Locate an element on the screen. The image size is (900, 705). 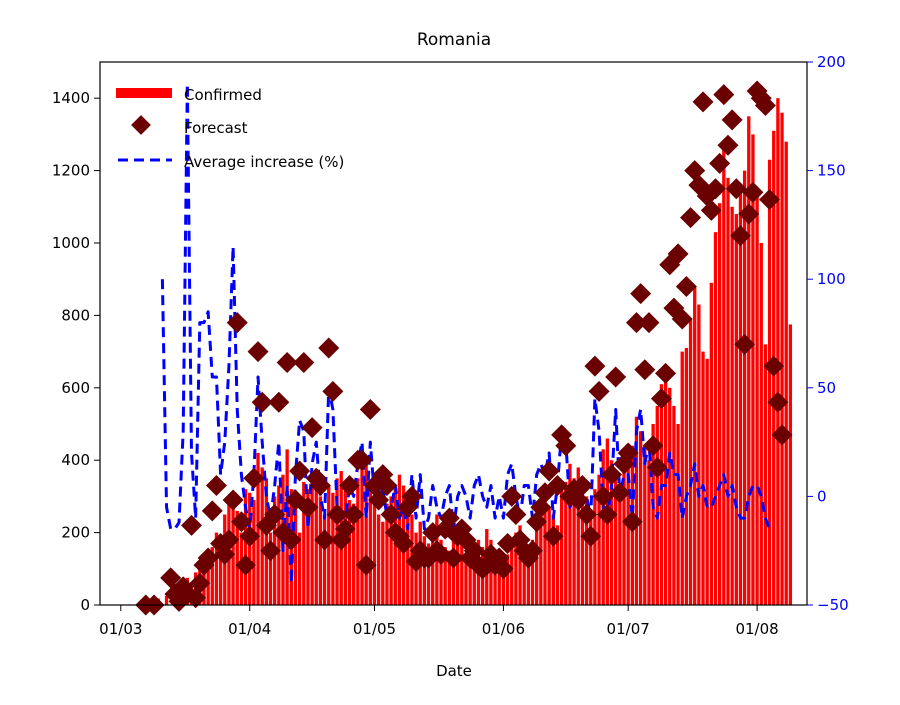
y-tick-label: 0 is located at coordinates (85, 605).